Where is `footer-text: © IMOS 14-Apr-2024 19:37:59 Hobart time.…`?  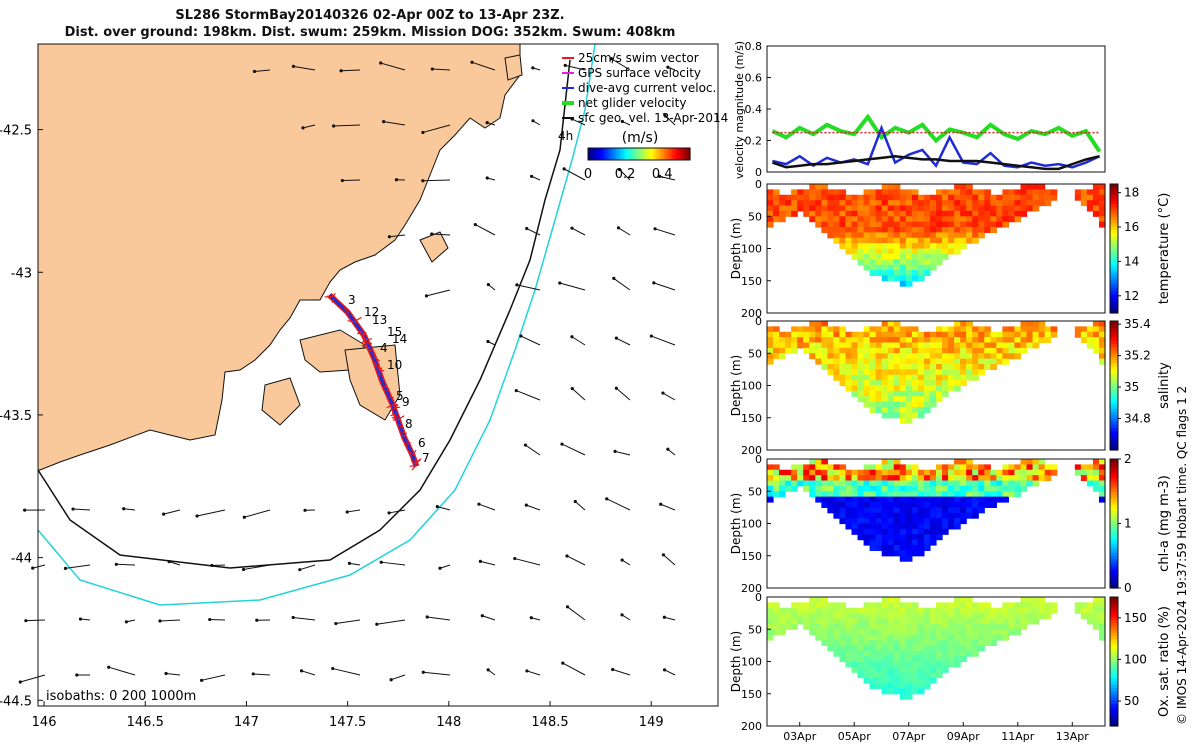
footer-text: © IMOS 14-Apr-2024 19:37:59 Hobart time.… is located at coordinates (1182, 555).